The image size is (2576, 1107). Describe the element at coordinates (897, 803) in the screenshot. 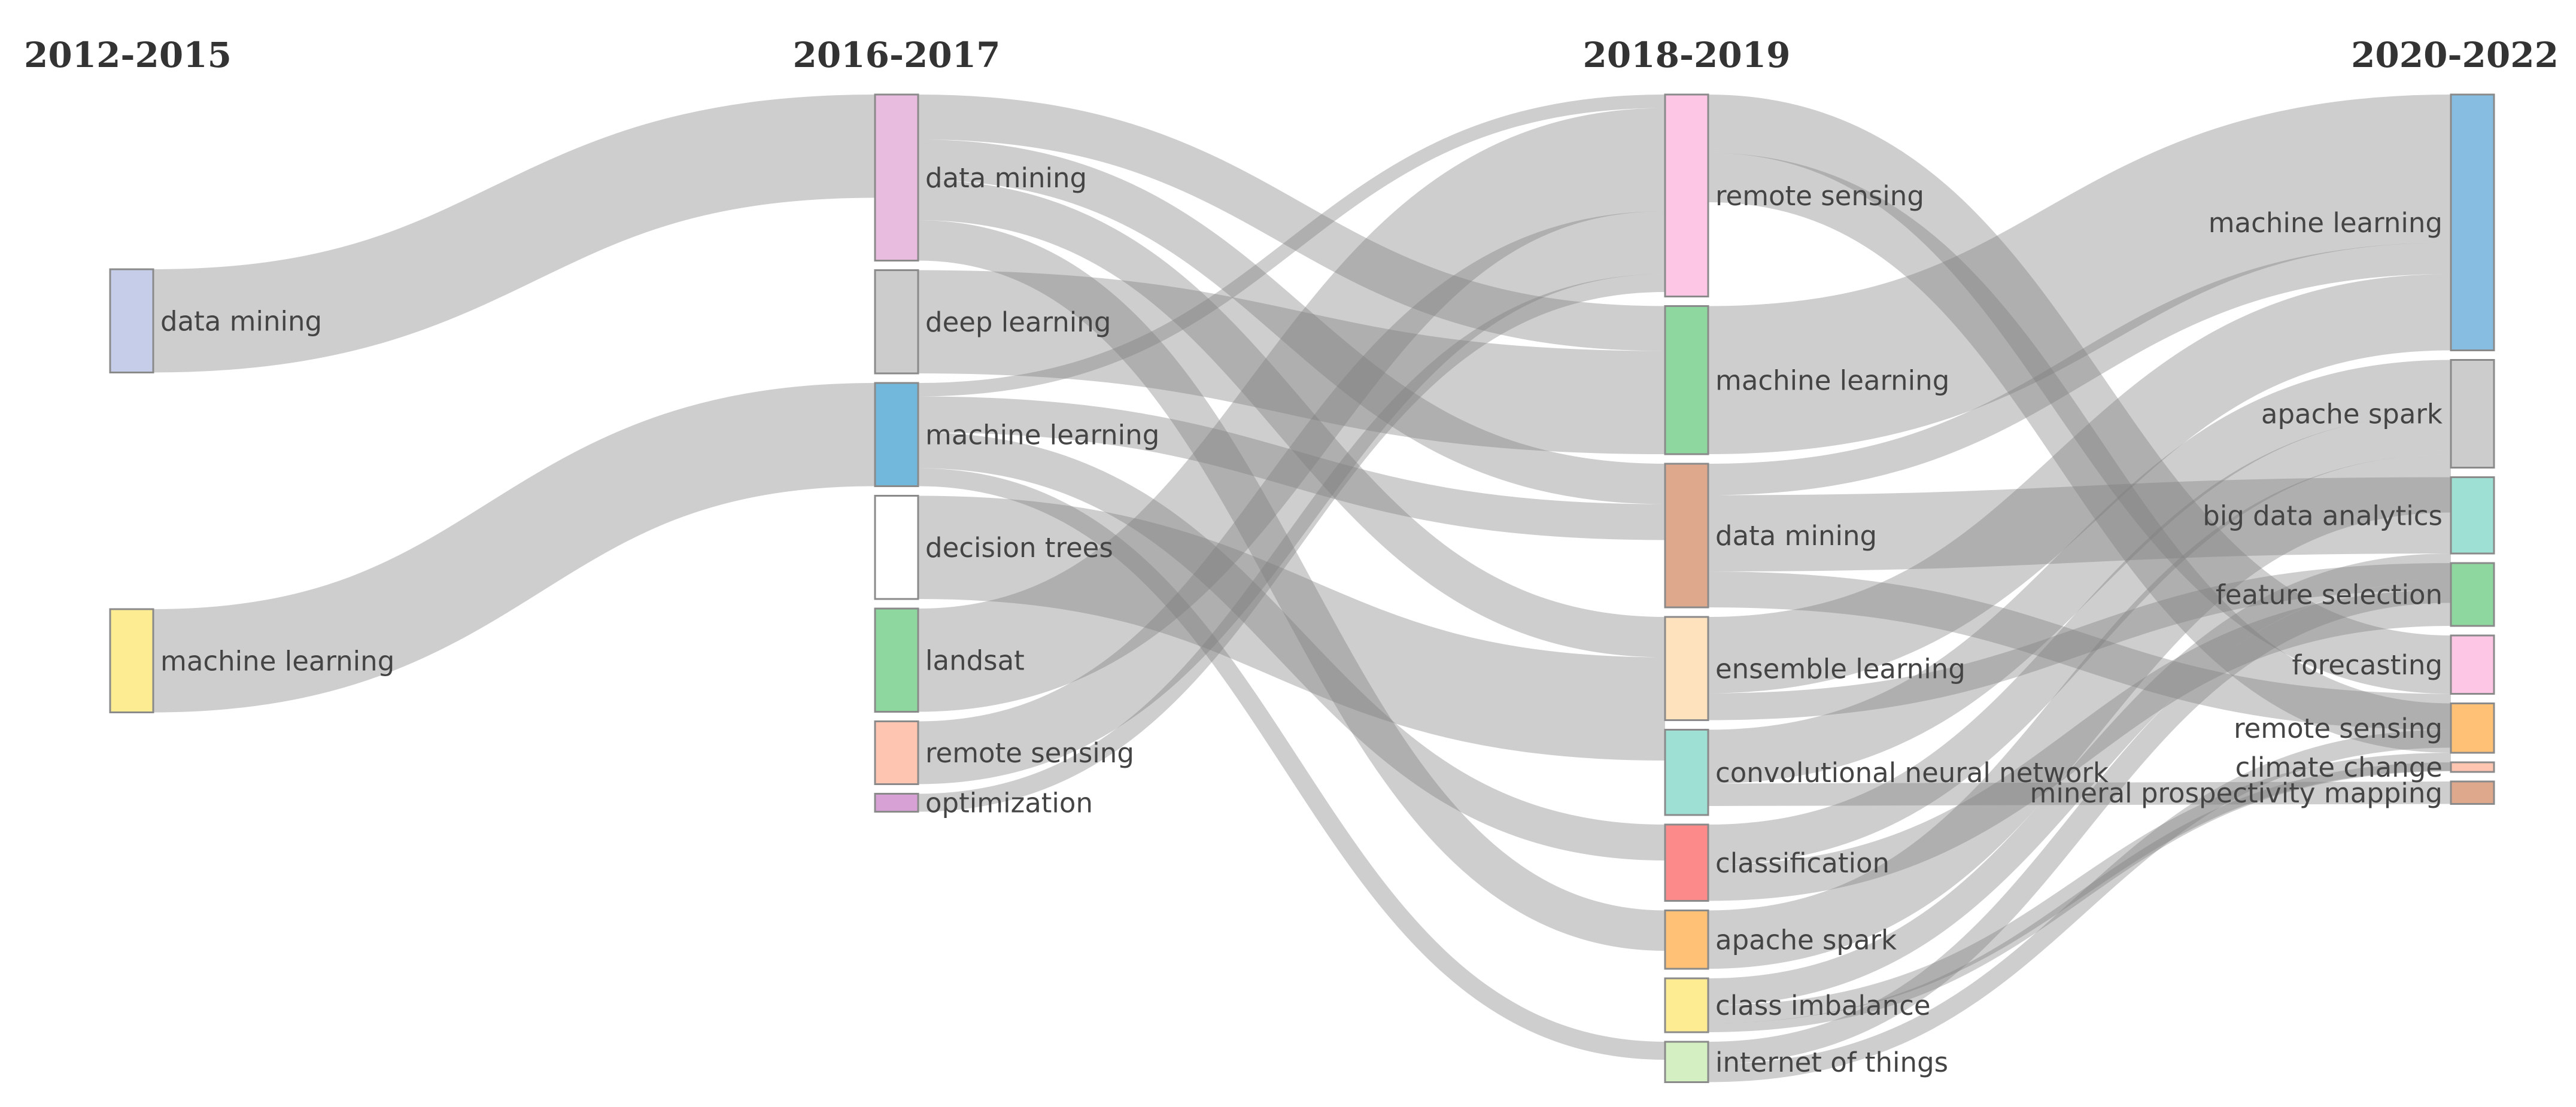

I see `node-1-optimization` at that location.